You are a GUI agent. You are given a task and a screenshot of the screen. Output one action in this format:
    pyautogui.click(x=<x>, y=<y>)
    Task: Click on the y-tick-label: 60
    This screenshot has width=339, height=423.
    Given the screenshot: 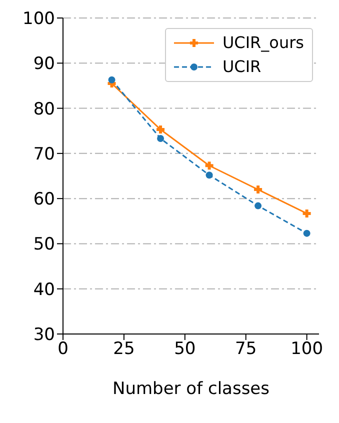 What is the action you would take?
    pyautogui.click(x=44, y=200)
    